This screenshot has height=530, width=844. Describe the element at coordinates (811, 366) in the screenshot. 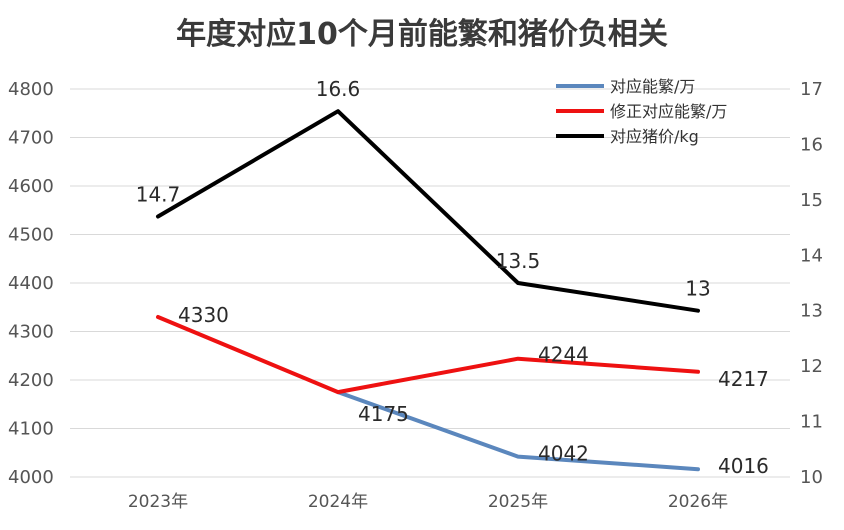

I see `y-right-tick-label: 12` at that location.